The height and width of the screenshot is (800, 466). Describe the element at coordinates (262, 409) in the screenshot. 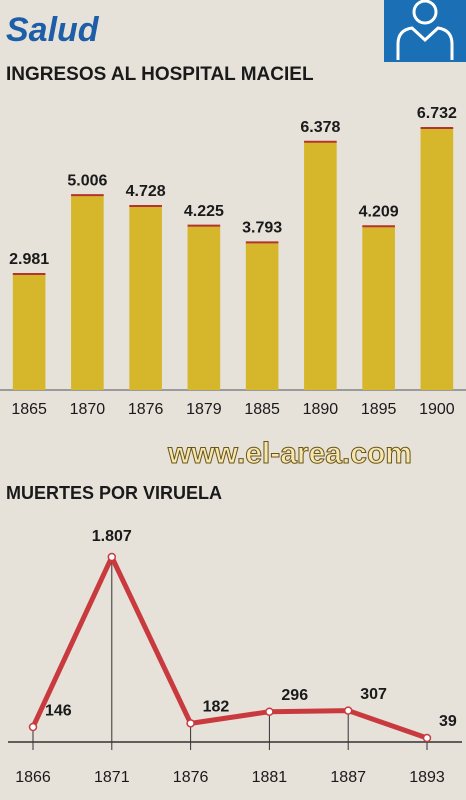

I see `x-tick-label: 1885` at that location.